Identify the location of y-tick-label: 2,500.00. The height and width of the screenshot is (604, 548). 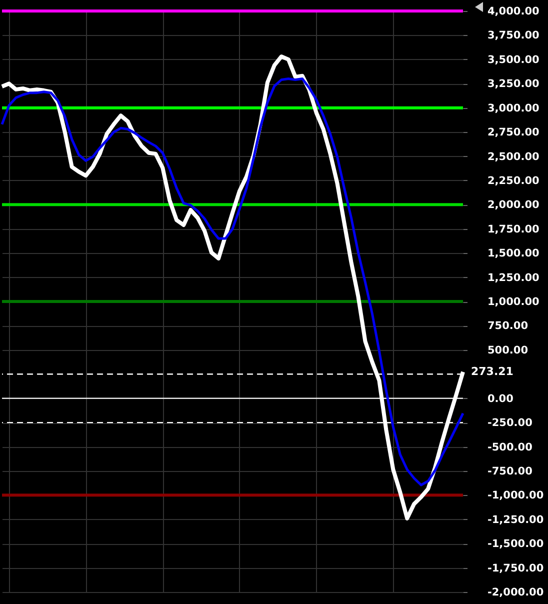
(514, 156).